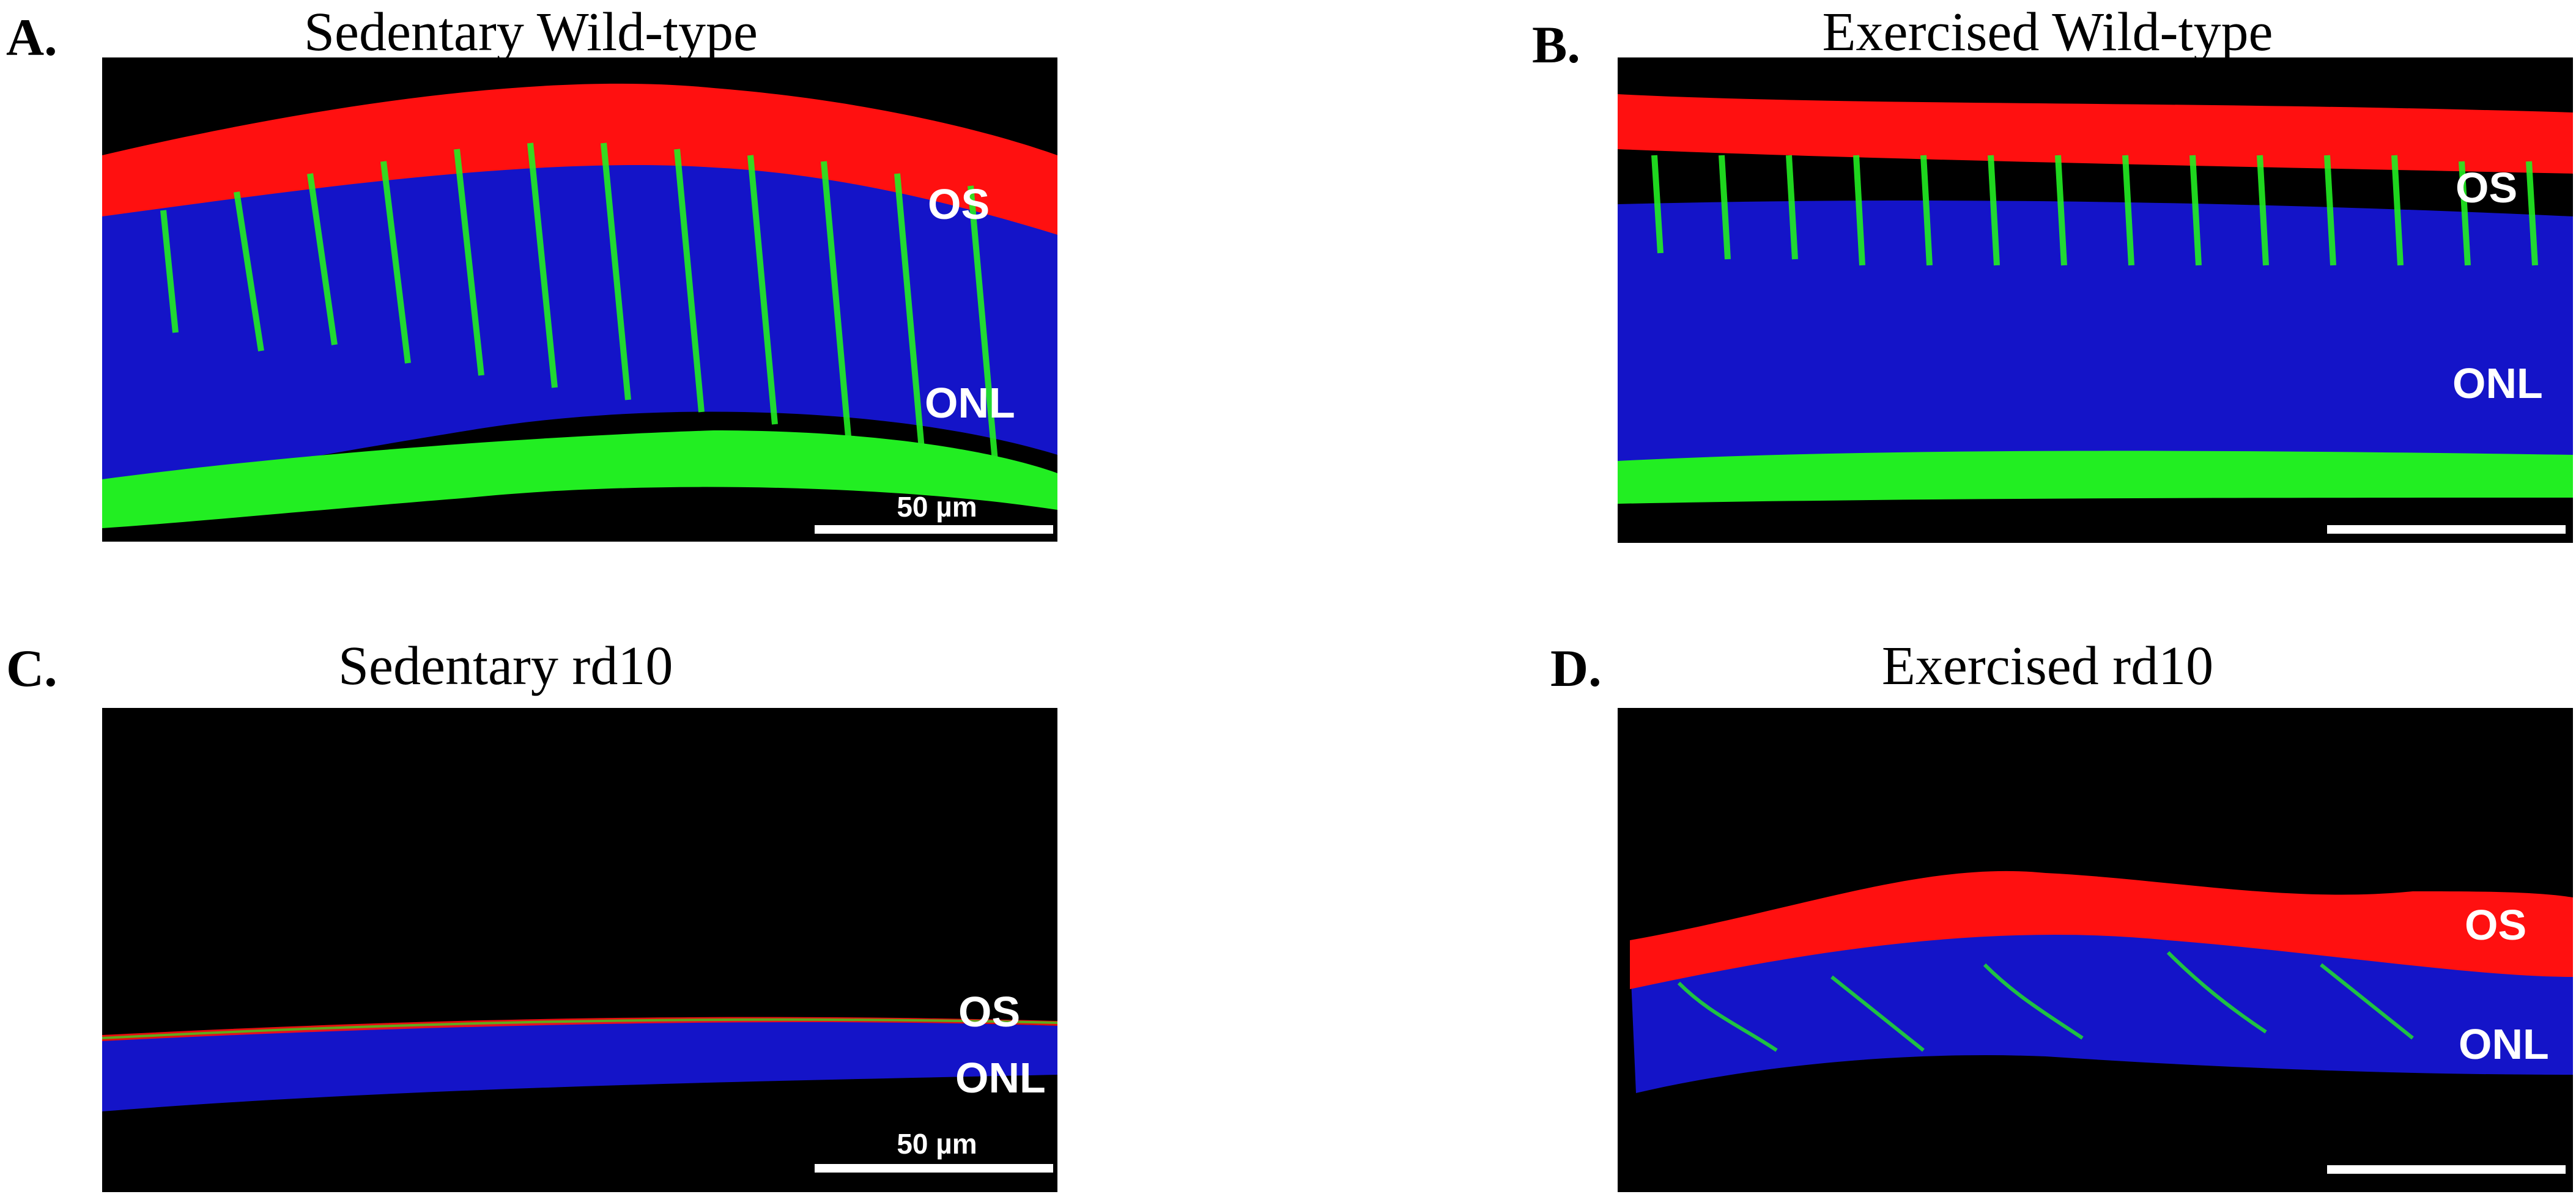 The height and width of the screenshot is (1197, 2576). I want to click on retina-image-d, so click(2101, 982).